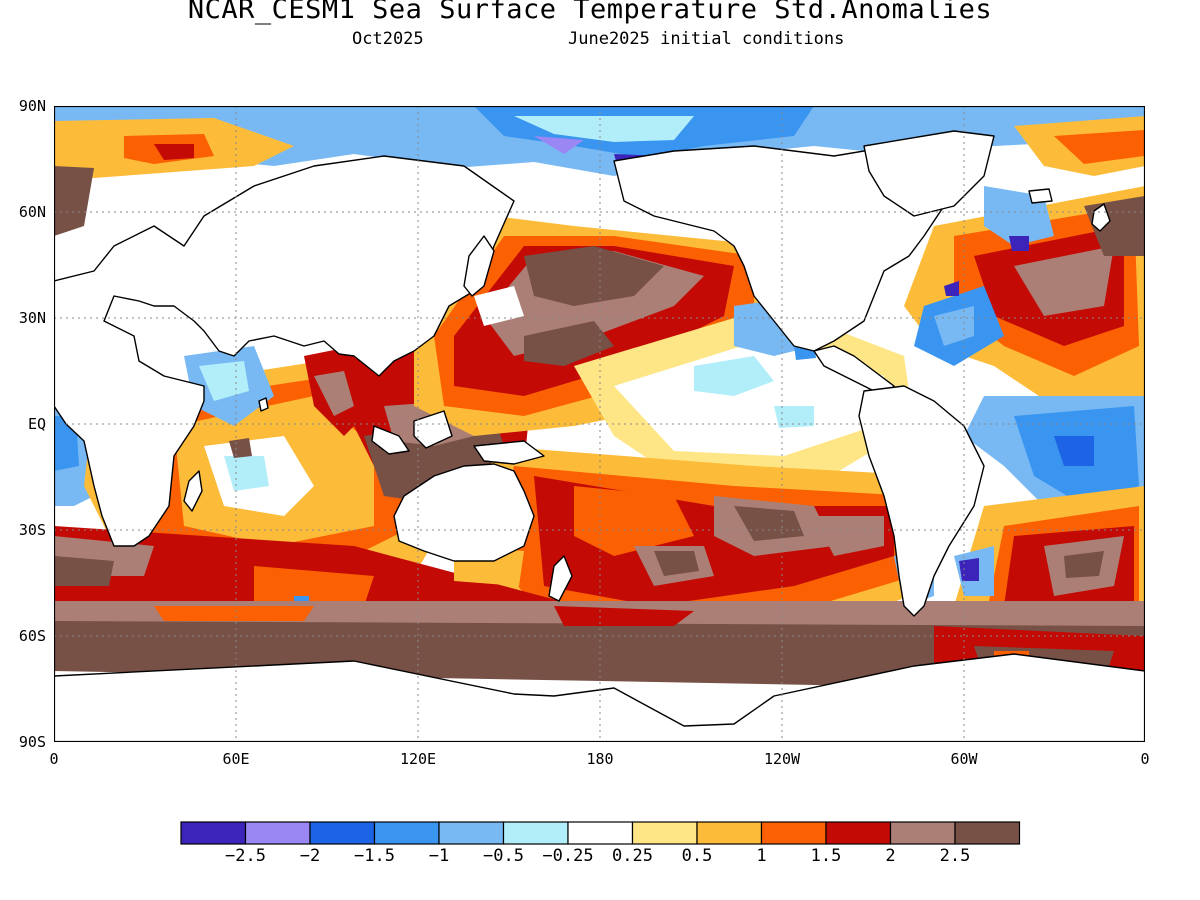  Describe the element at coordinates (439, 856) in the screenshot. I see `colorbar-tick-label: −1` at that location.